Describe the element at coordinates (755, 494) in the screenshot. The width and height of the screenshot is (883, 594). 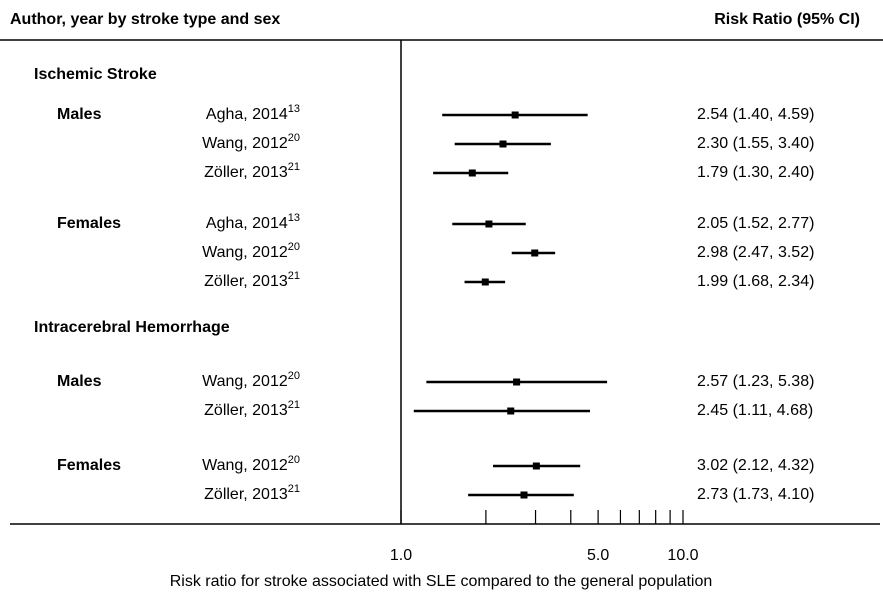
I see `value-label: 2.73 (1.73, 4.10)` at that location.